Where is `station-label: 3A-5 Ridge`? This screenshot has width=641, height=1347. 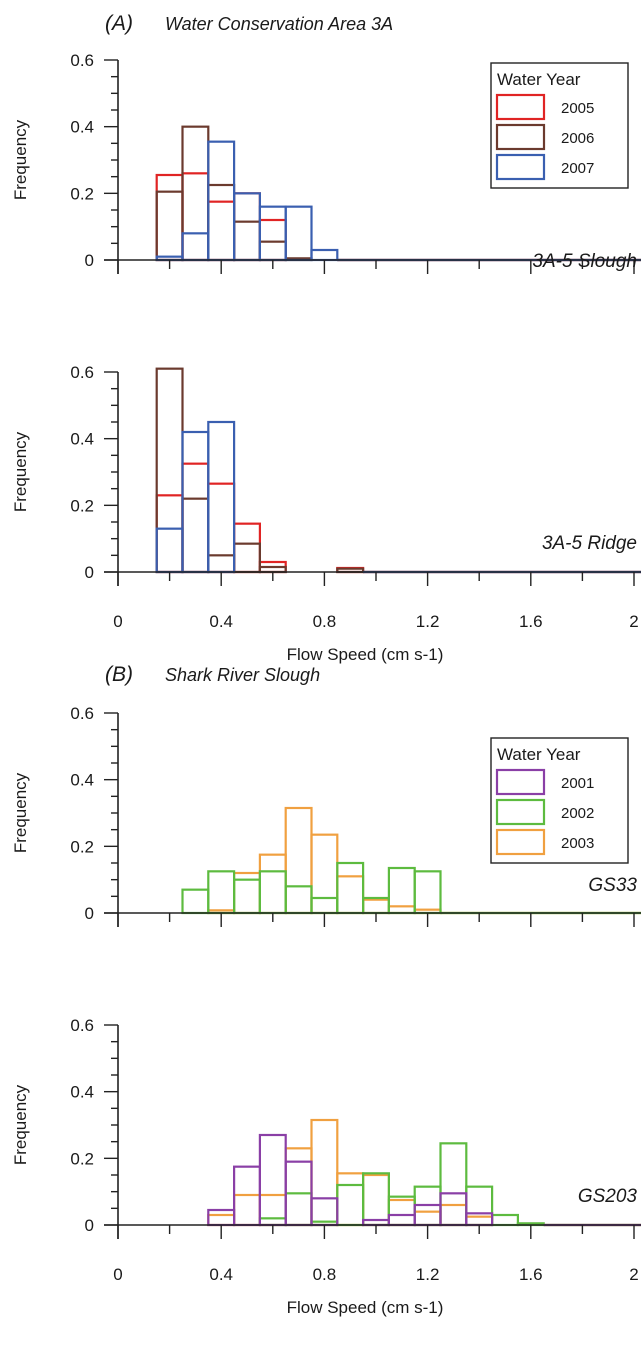
station-label: 3A-5 Ridge is located at coordinates (589, 543).